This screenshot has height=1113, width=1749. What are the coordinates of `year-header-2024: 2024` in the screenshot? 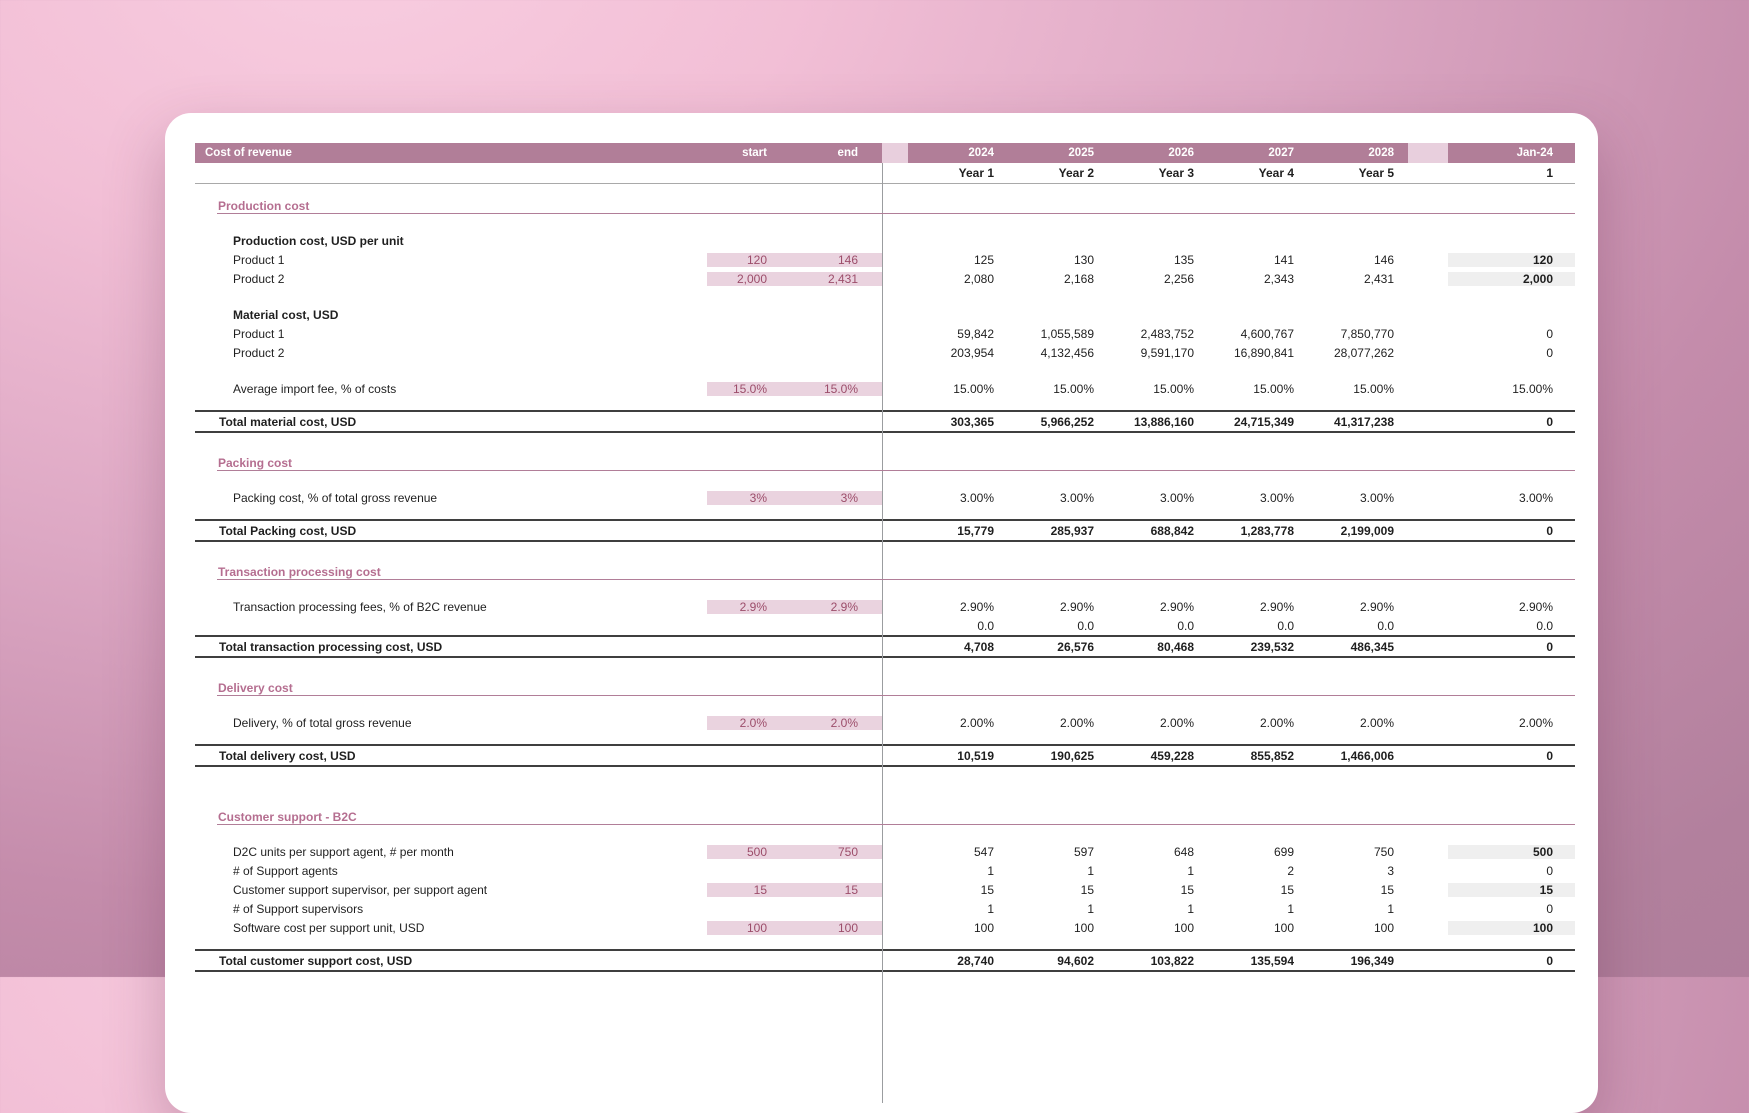 It's located at (981, 153).